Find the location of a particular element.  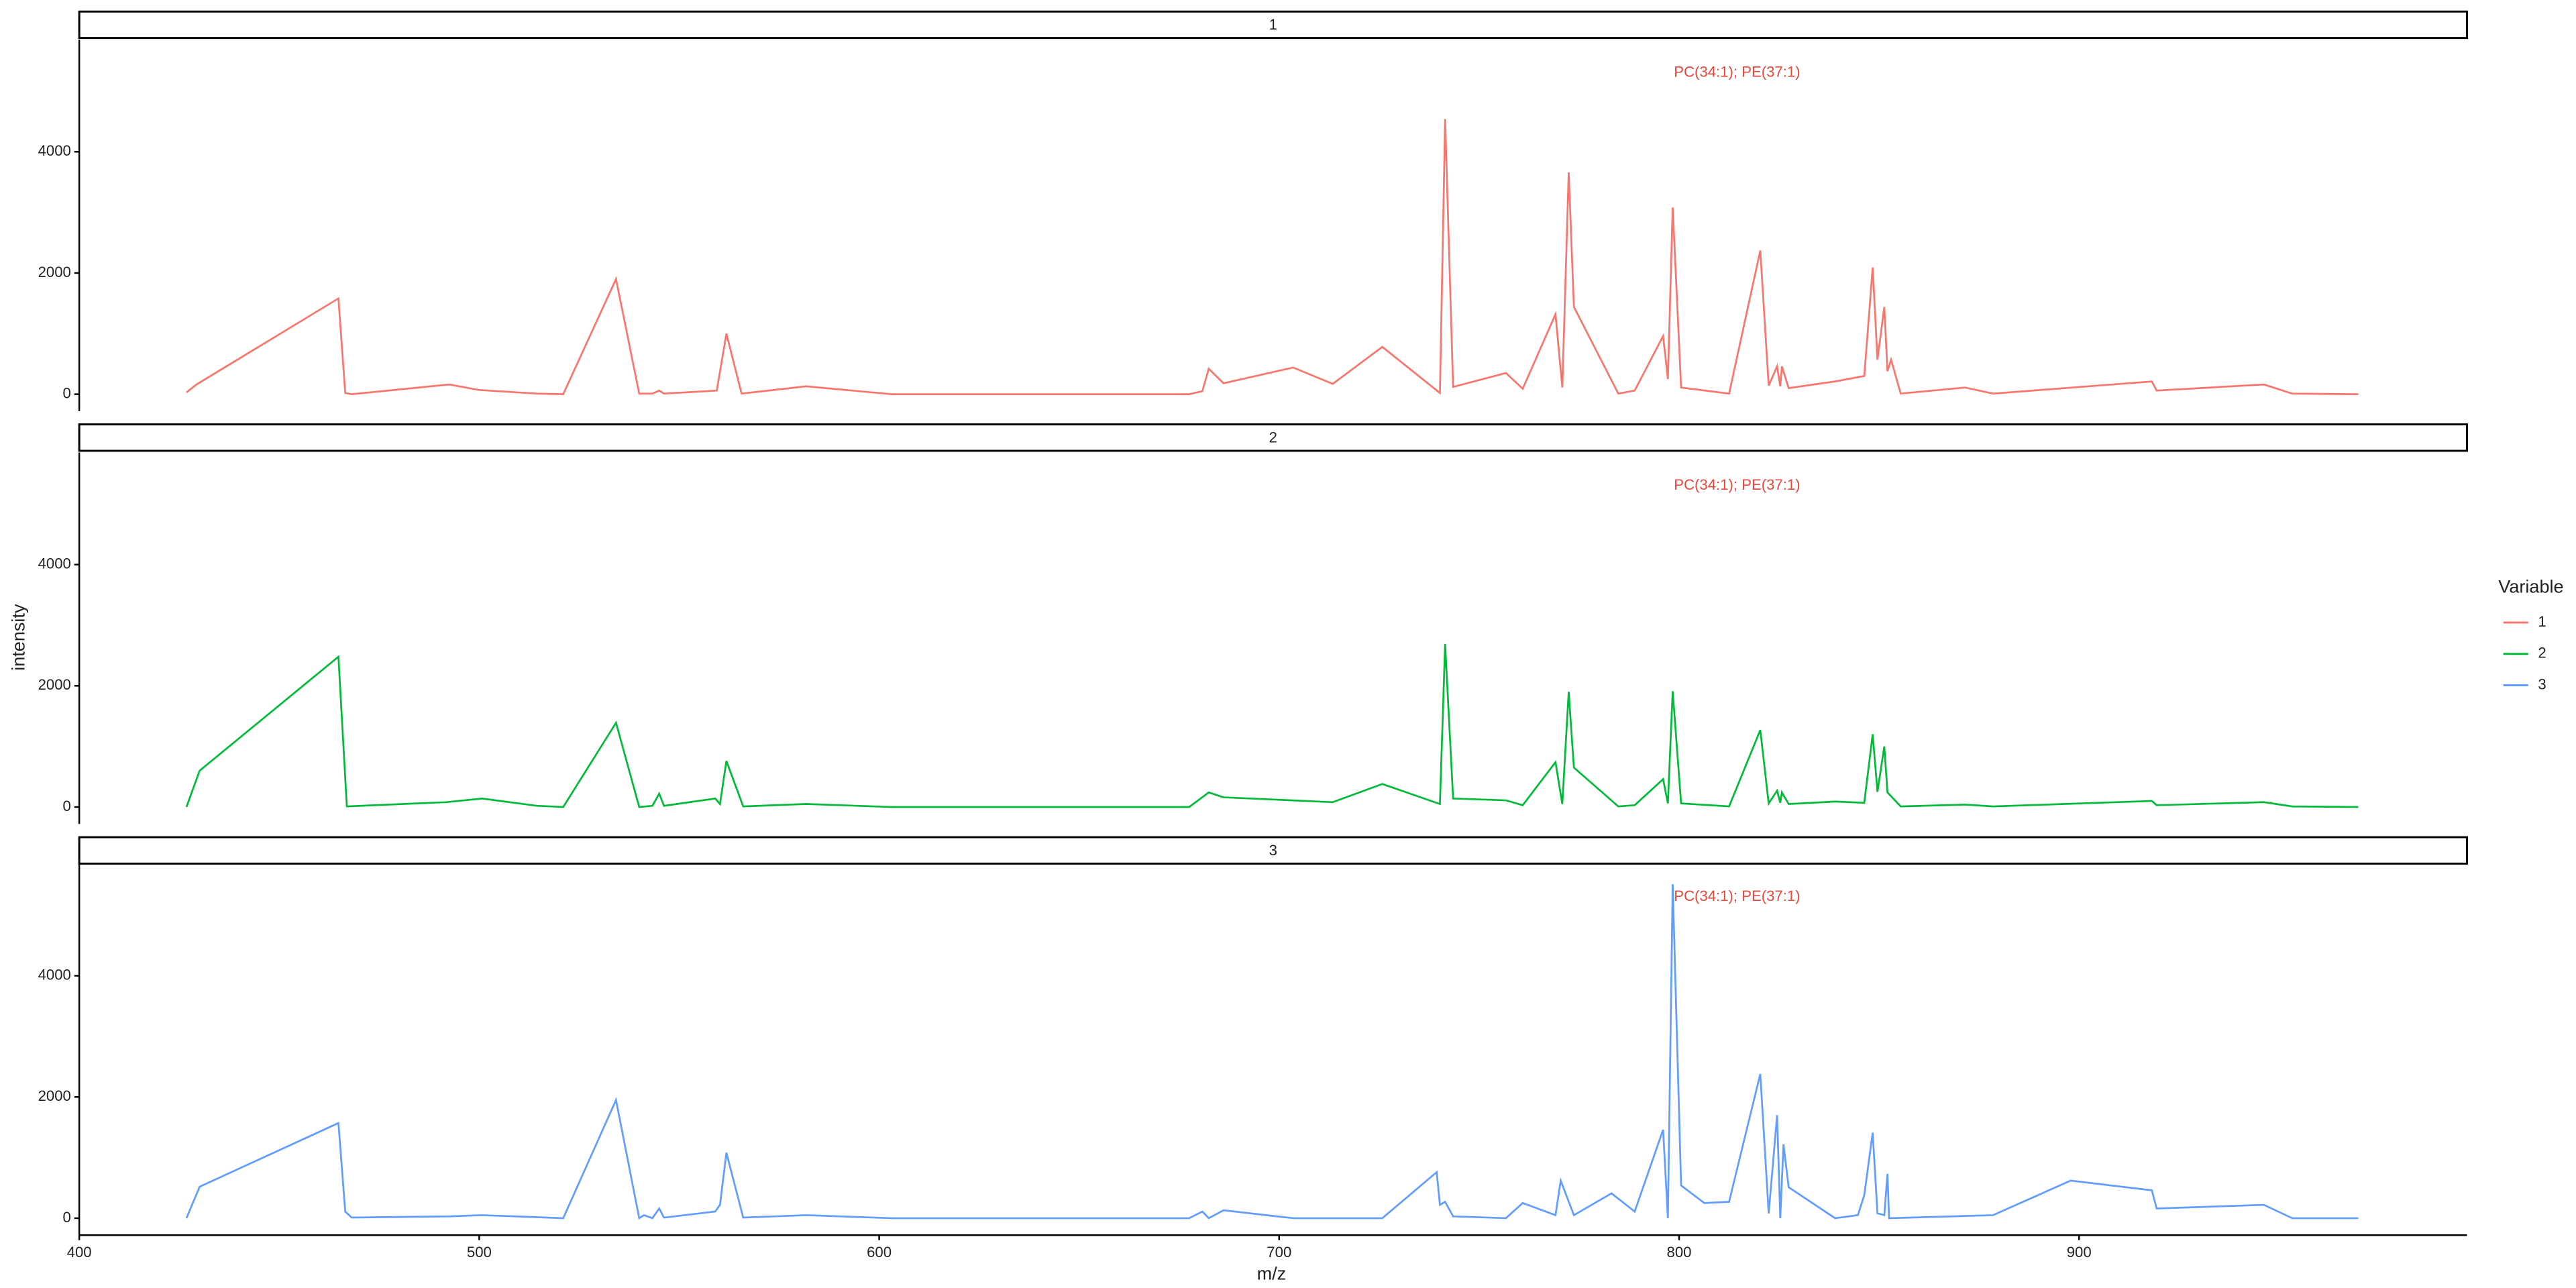

legend-label: 3 is located at coordinates (2542, 684).